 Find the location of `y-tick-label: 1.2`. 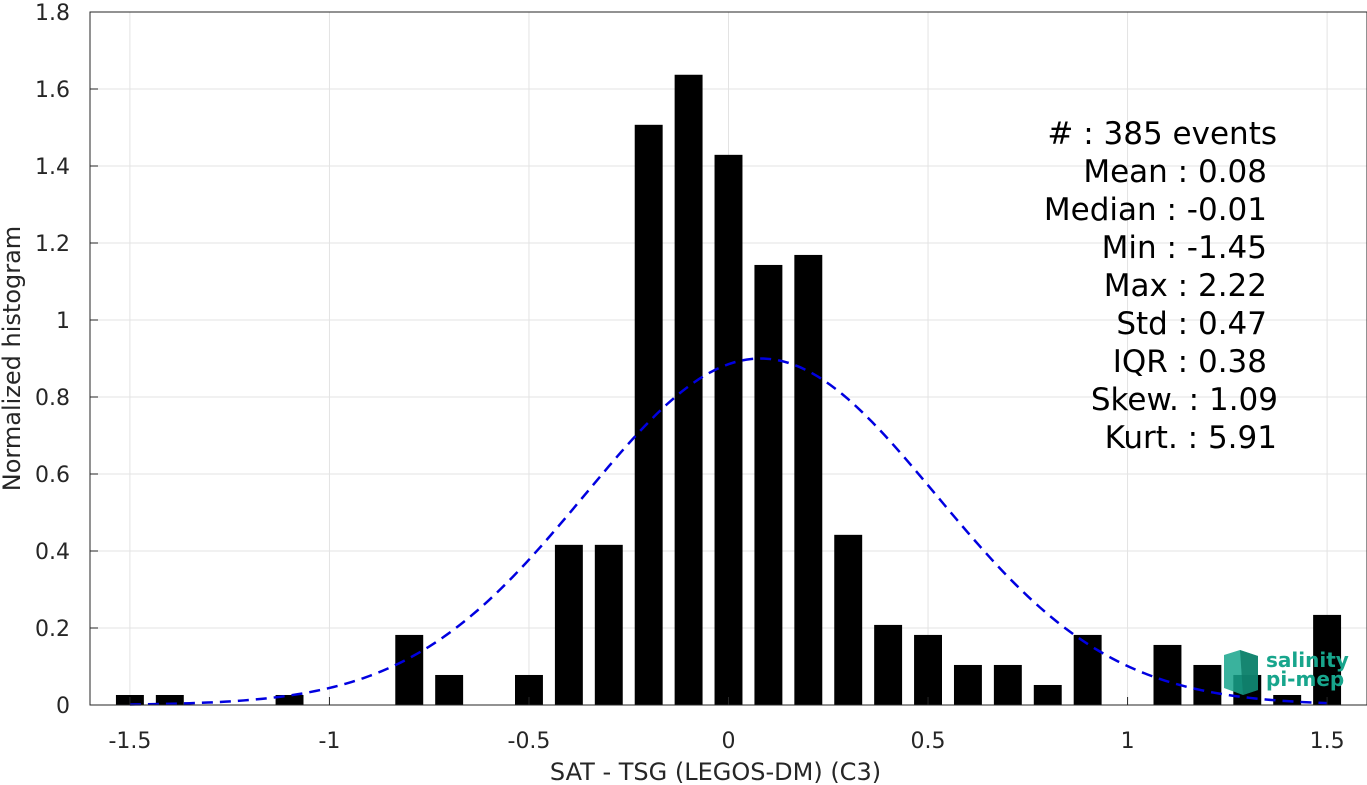

y-tick-label: 1.2 is located at coordinates (52, 244).